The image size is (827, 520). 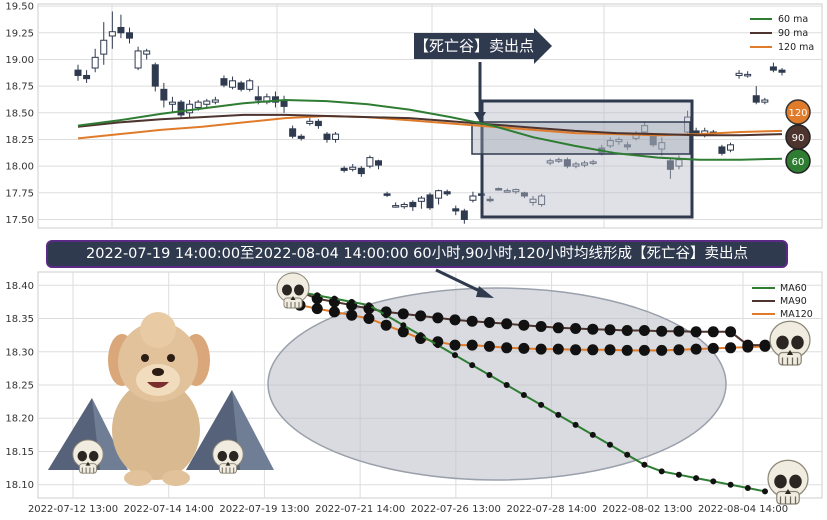 I want to click on bottom-y-tick-label: 18.20, so click(x=19, y=419).